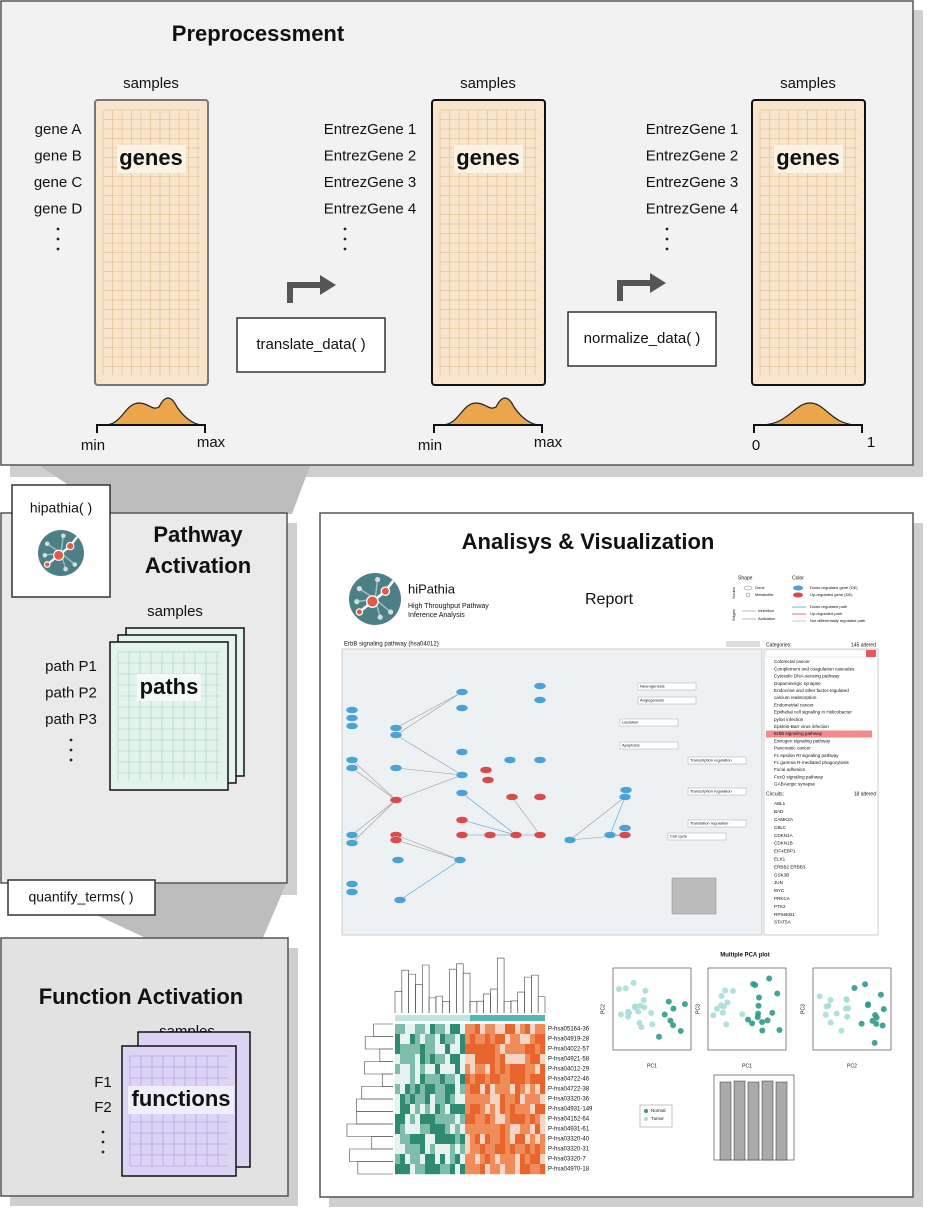 Image resolution: width=927 pixels, height=1214 pixels. I want to click on logo-dot, so click(357, 602).